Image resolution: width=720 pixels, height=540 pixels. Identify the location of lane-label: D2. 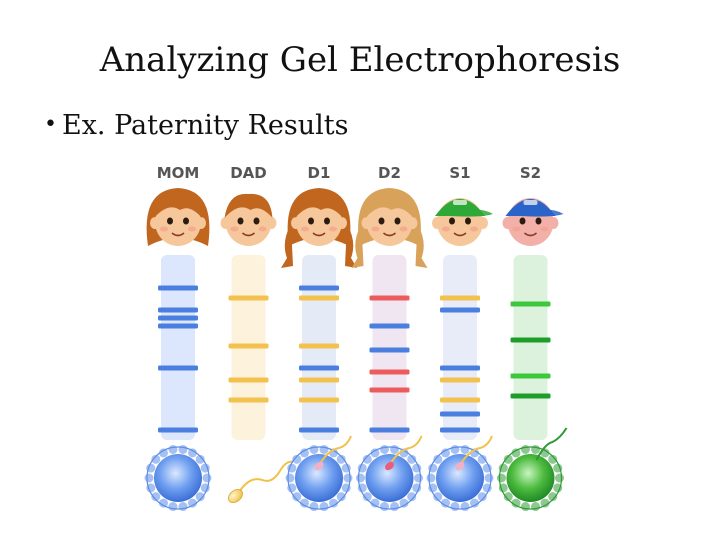
(389, 173).